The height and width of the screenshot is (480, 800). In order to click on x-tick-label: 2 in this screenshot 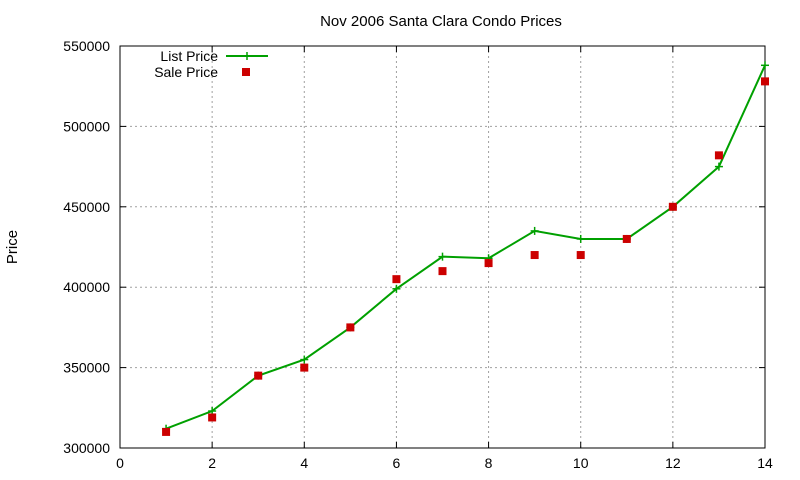, I will do `click(212, 463)`.